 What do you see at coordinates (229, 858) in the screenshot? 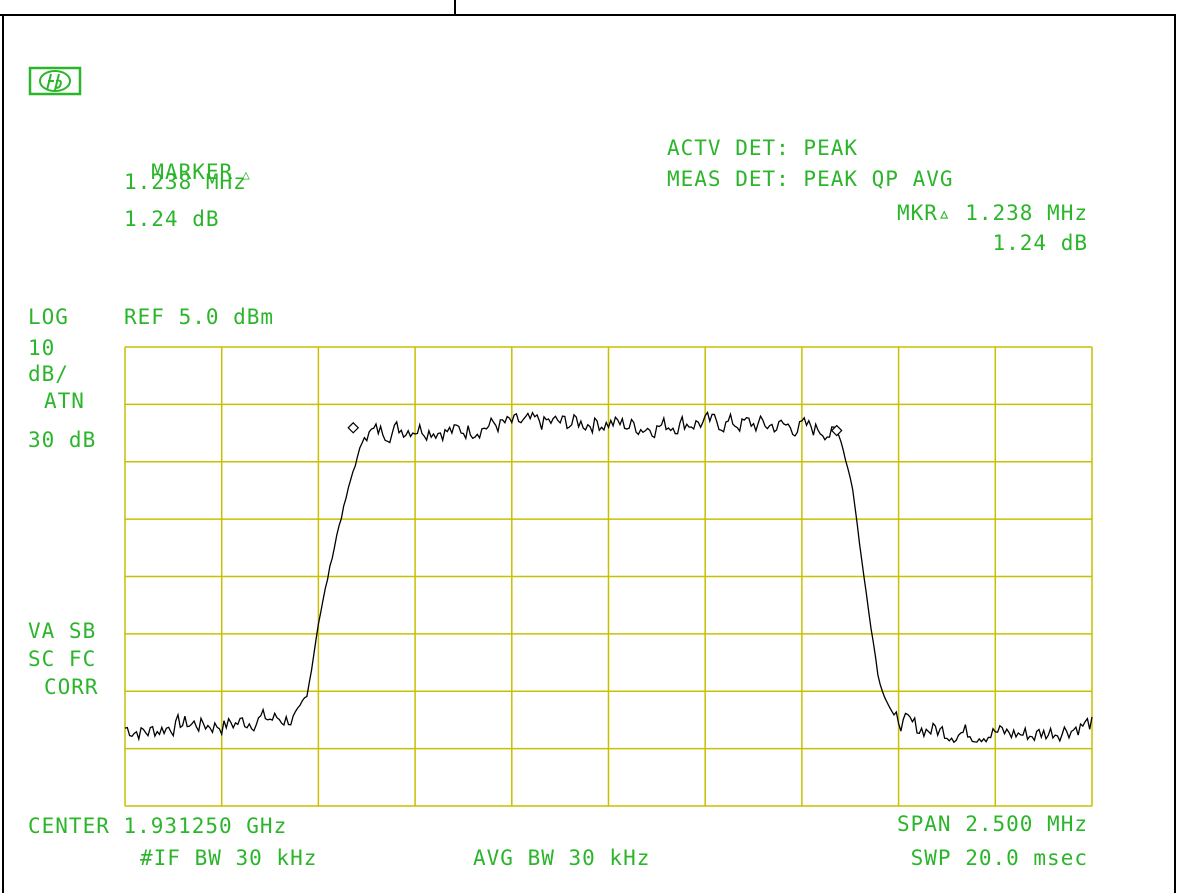
I see `if-bandwidth: #IF BW 30 kHz` at bounding box center [229, 858].